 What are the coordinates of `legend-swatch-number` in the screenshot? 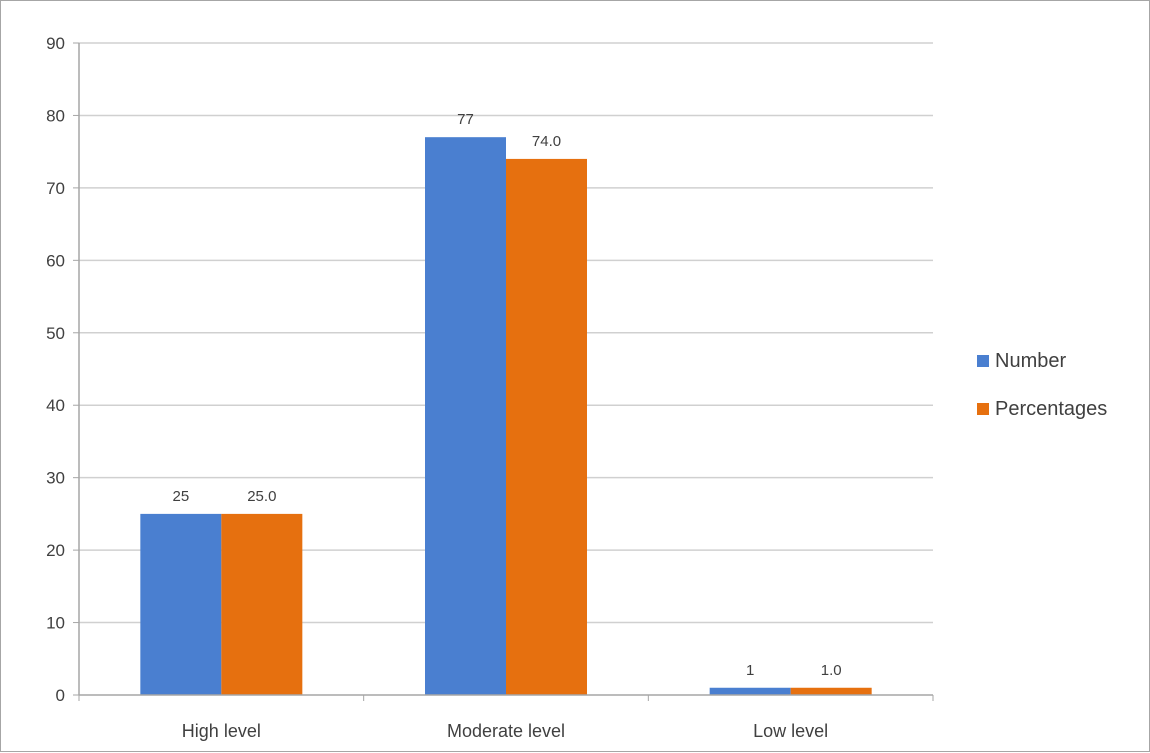 It's located at (983, 361).